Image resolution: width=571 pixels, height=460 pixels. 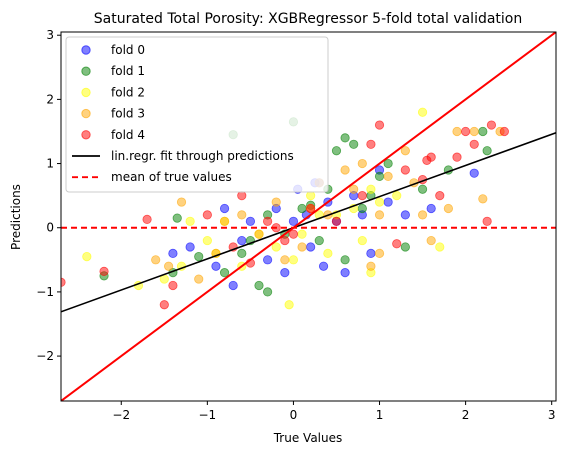 What do you see at coordinates (380, 415) in the screenshot?
I see `x-tick-label: 1` at bounding box center [380, 415].